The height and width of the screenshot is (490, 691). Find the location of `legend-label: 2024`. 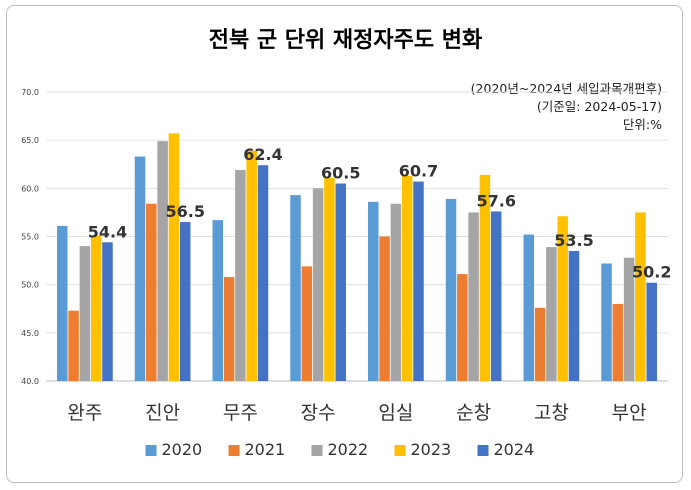

legend-label: 2024 is located at coordinates (514, 449).